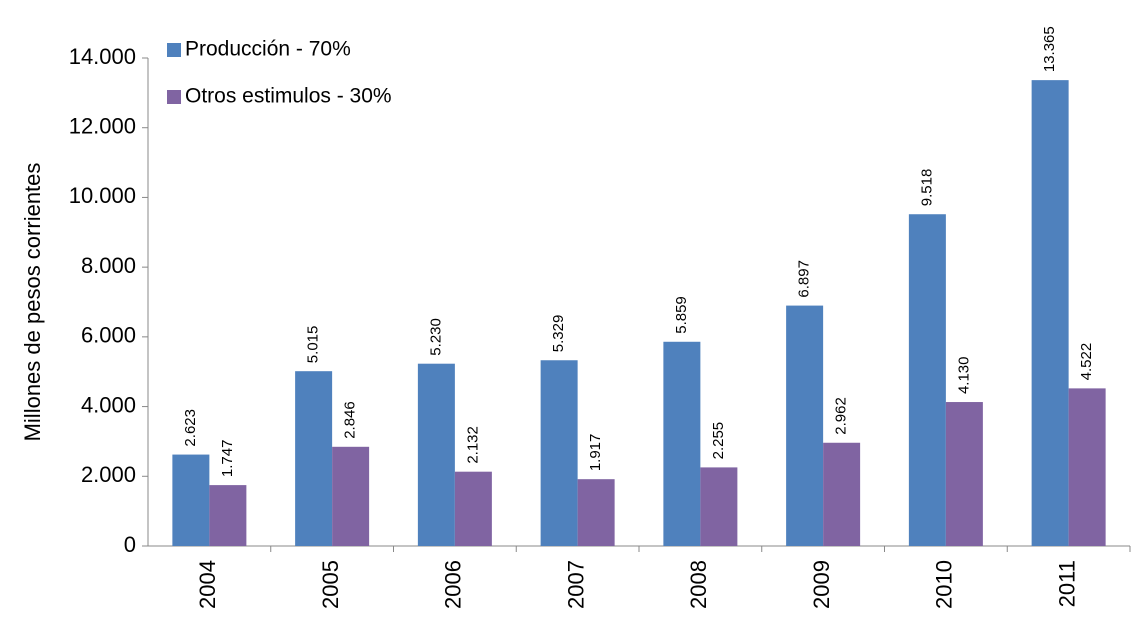 This screenshot has height=621, width=1148. What do you see at coordinates (453, 584) in the screenshot?
I see `x-tick-label: 2006` at bounding box center [453, 584].